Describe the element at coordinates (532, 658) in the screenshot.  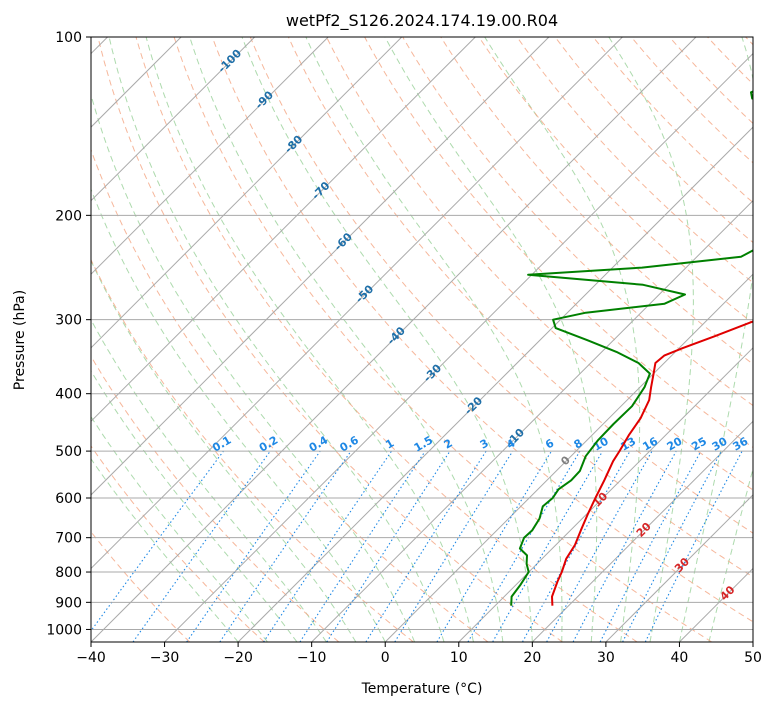
I see `x-tick-label: 20` at that location.